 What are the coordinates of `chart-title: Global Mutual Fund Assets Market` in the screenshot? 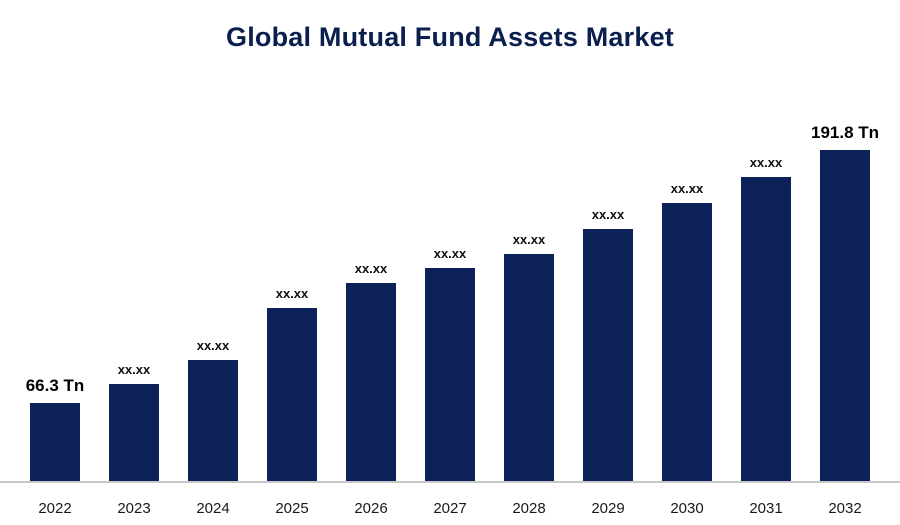 It's located at (450, 37).